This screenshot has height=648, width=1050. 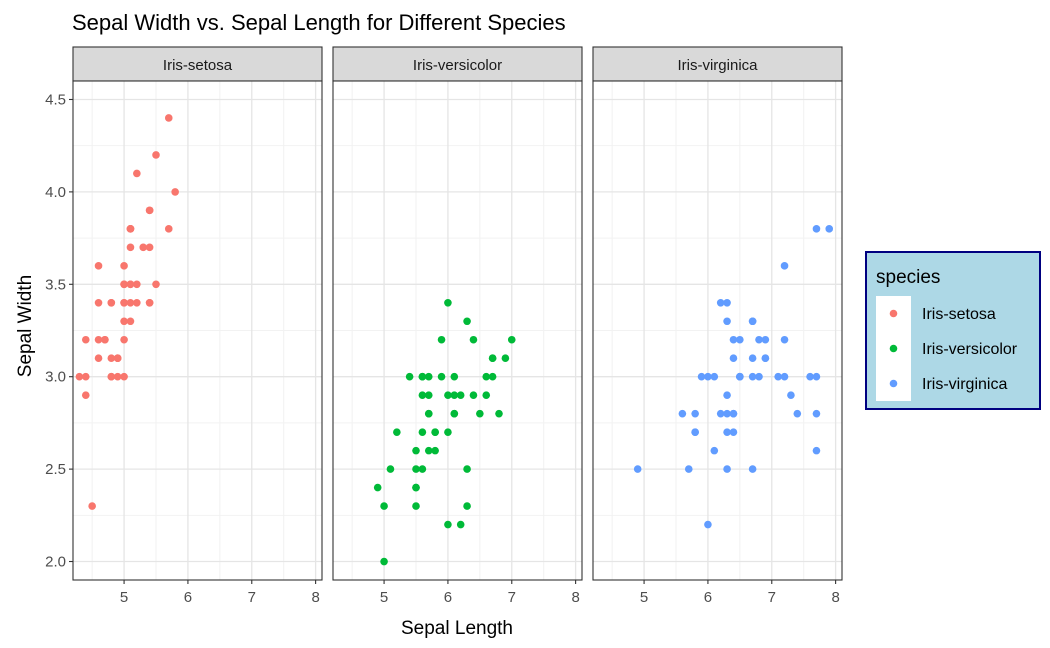 What do you see at coordinates (198, 65) in the screenshot?
I see `facet-strip-label: Iris-setosa` at bounding box center [198, 65].